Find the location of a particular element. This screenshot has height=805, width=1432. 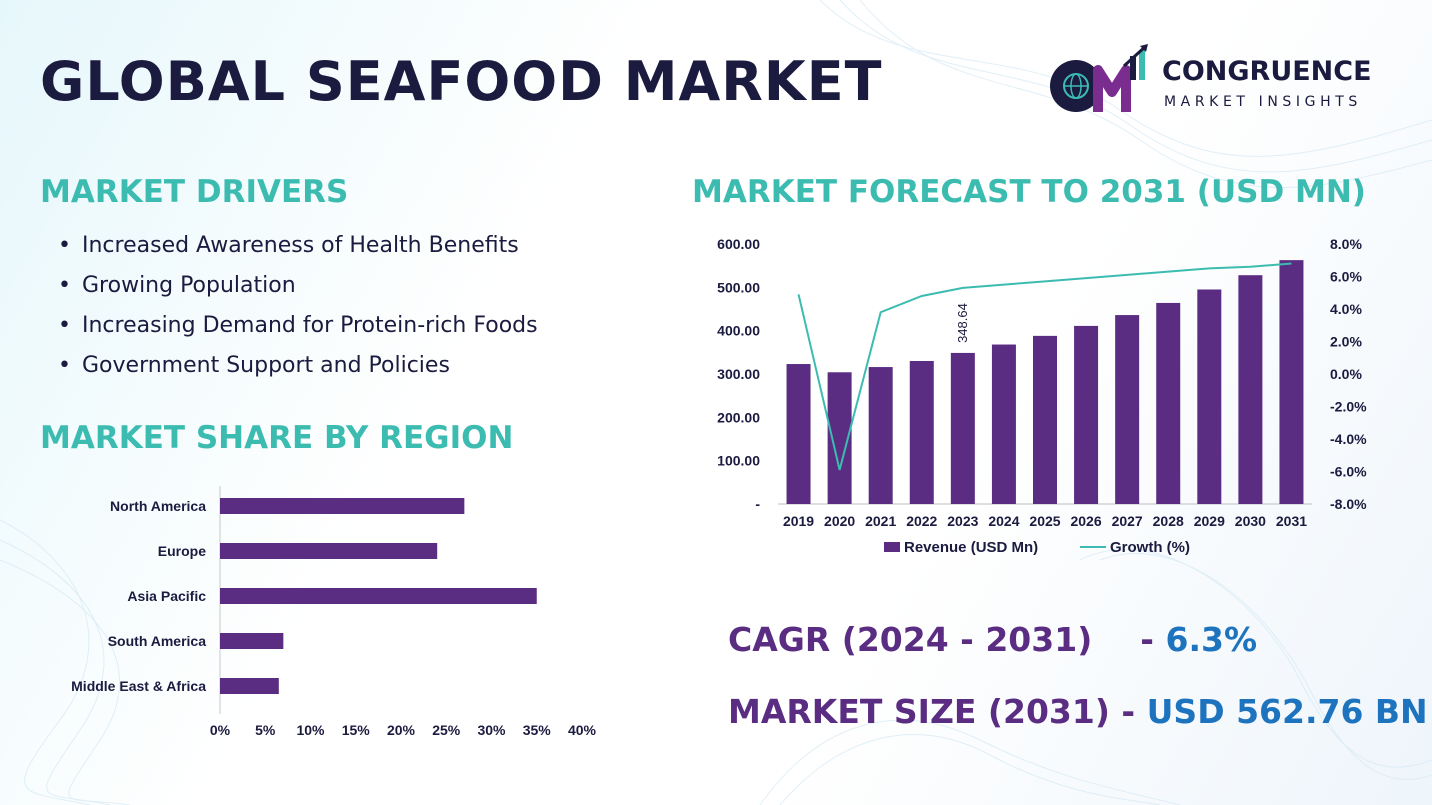

x-tick-label: 2020 is located at coordinates (839, 521).